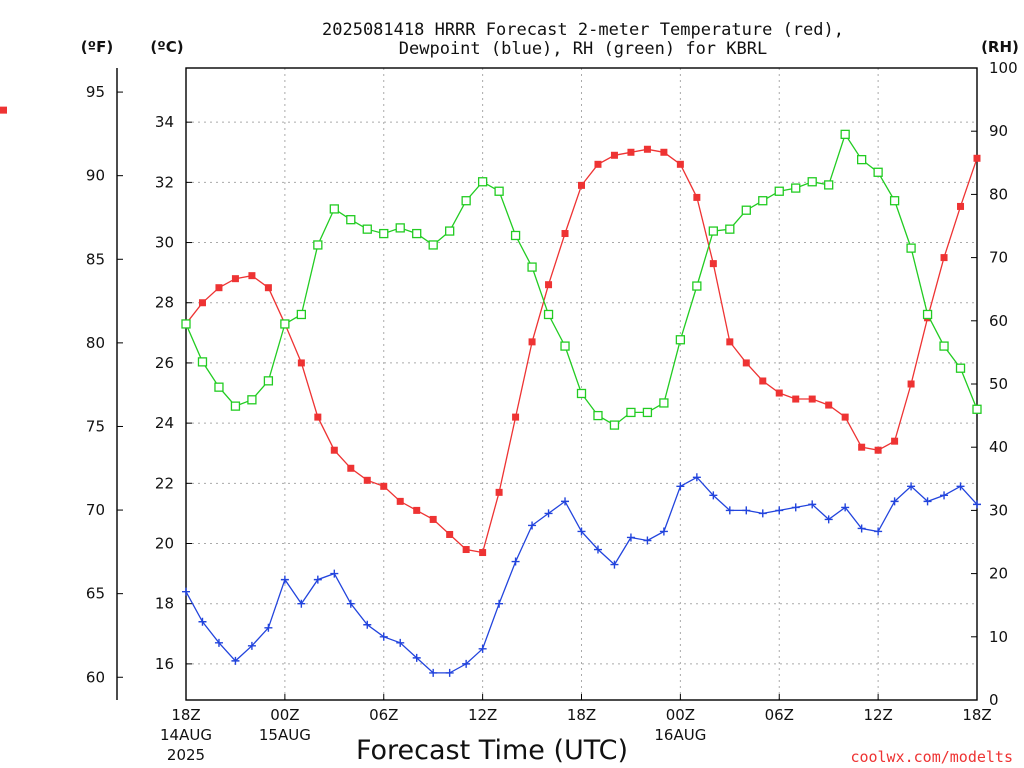 The height and width of the screenshot is (768, 1024). What do you see at coordinates (95, 176) in the screenshot?
I see `fahrenheit-tick-label: 90` at bounding box center [95, 176].